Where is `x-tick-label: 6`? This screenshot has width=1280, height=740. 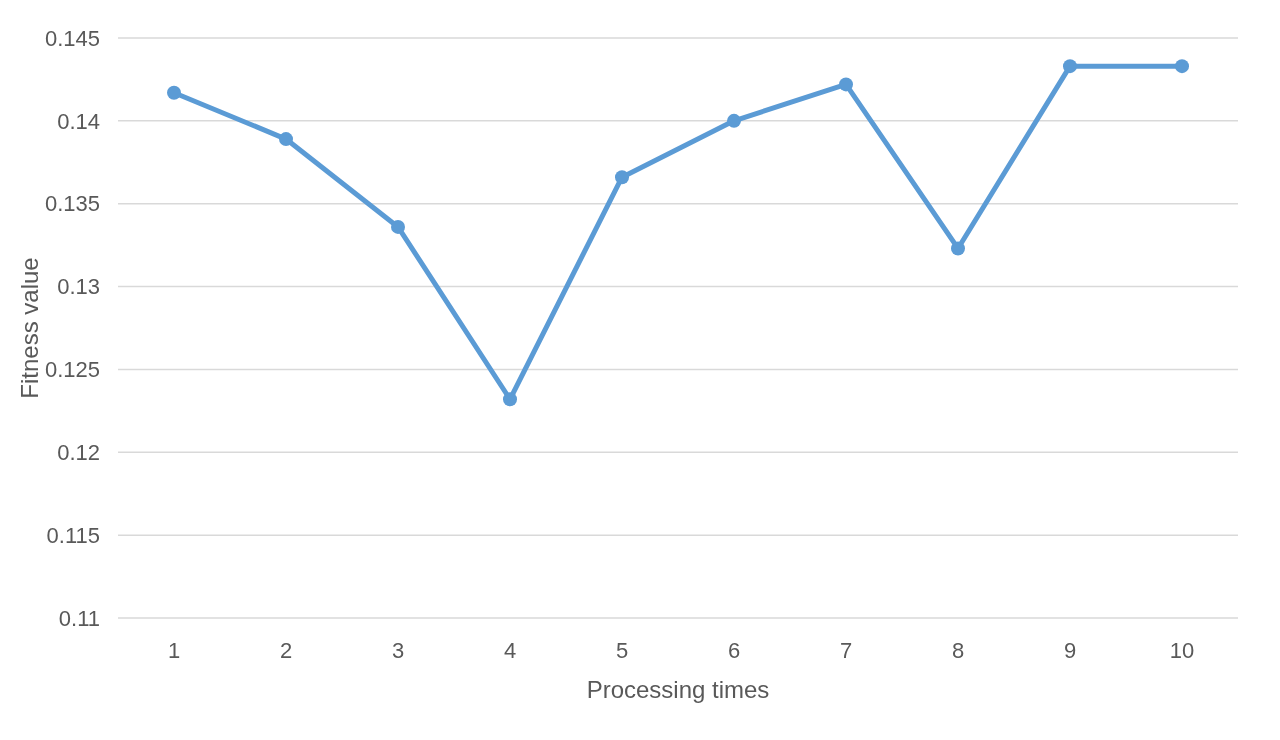
x-tick-label: 6 is located at coordinates (734, 650).